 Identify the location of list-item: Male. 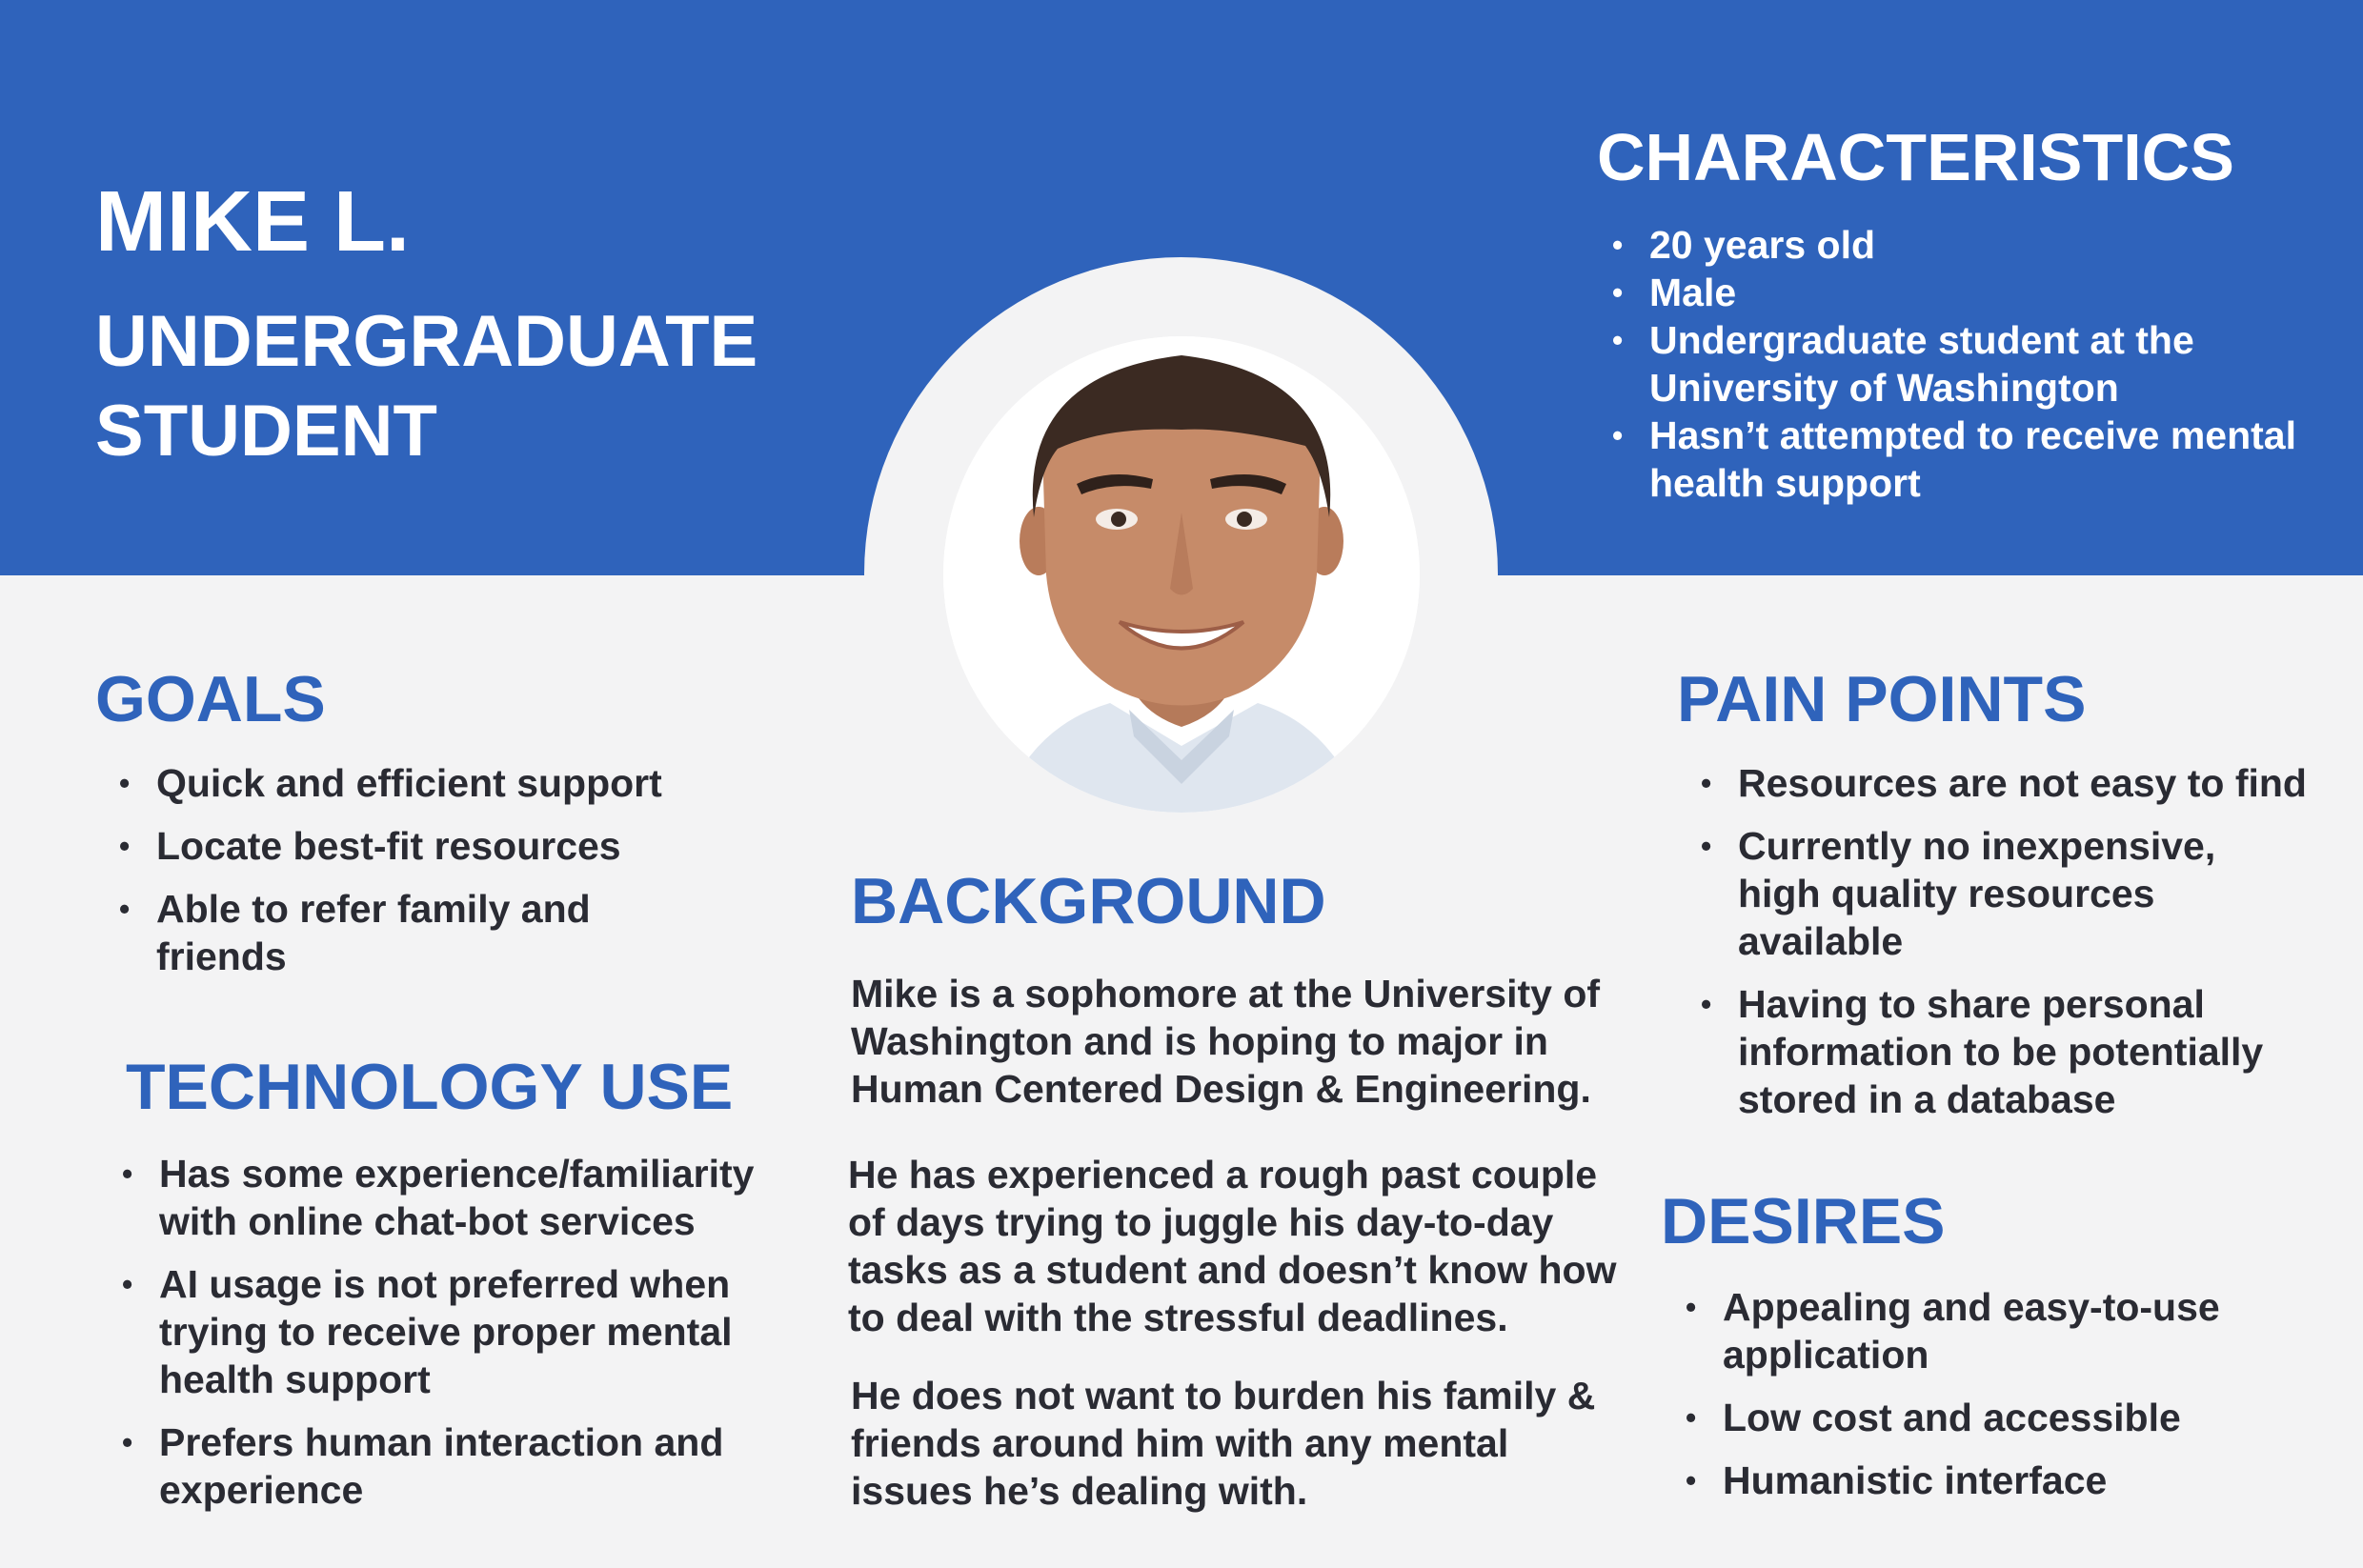
(1953, 292).